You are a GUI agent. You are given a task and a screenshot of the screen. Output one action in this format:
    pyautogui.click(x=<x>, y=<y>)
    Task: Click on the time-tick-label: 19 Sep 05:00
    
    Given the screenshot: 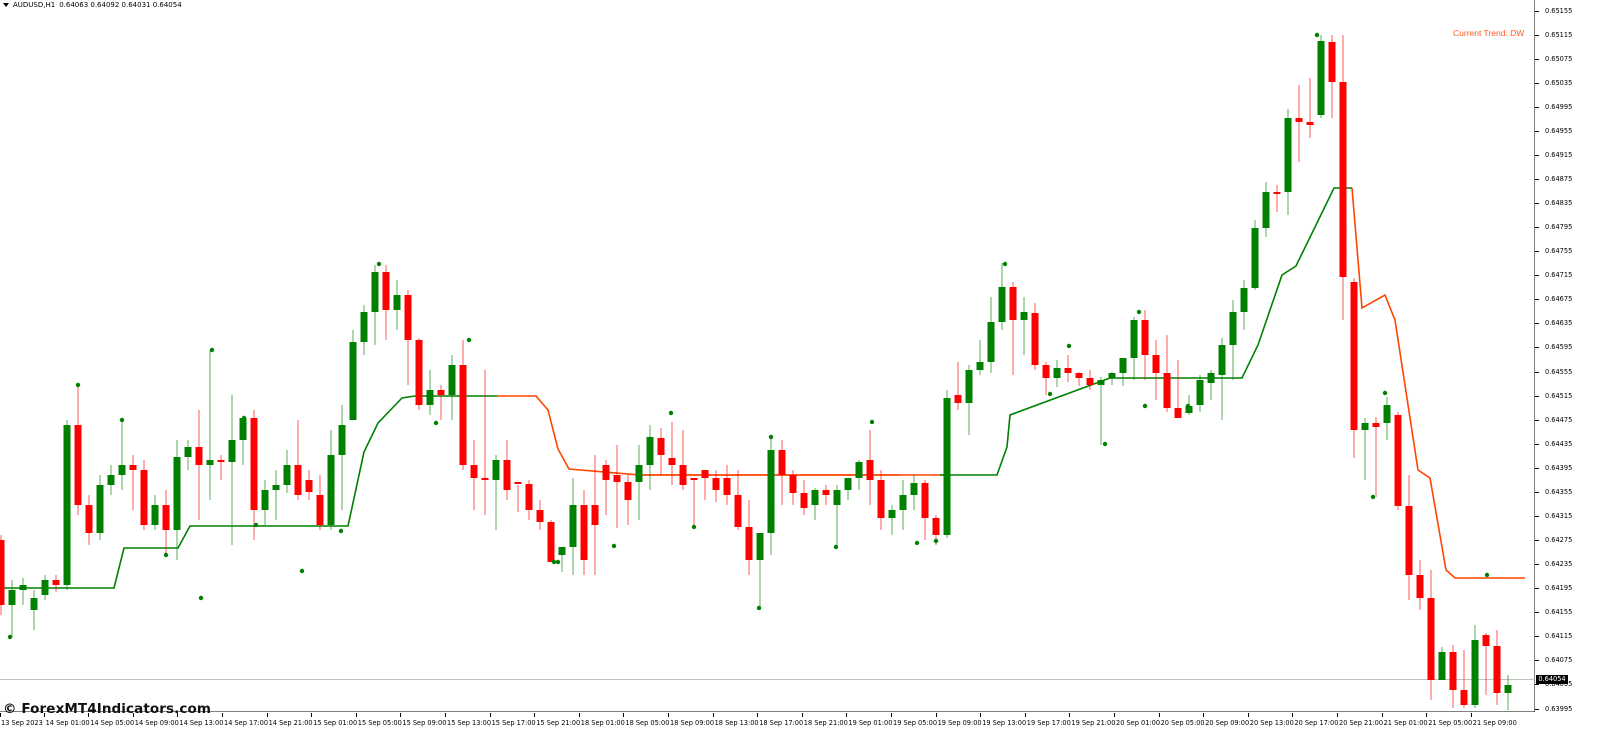 What is the action you would take?
    pyautogui.click(x=915, y=723)
    